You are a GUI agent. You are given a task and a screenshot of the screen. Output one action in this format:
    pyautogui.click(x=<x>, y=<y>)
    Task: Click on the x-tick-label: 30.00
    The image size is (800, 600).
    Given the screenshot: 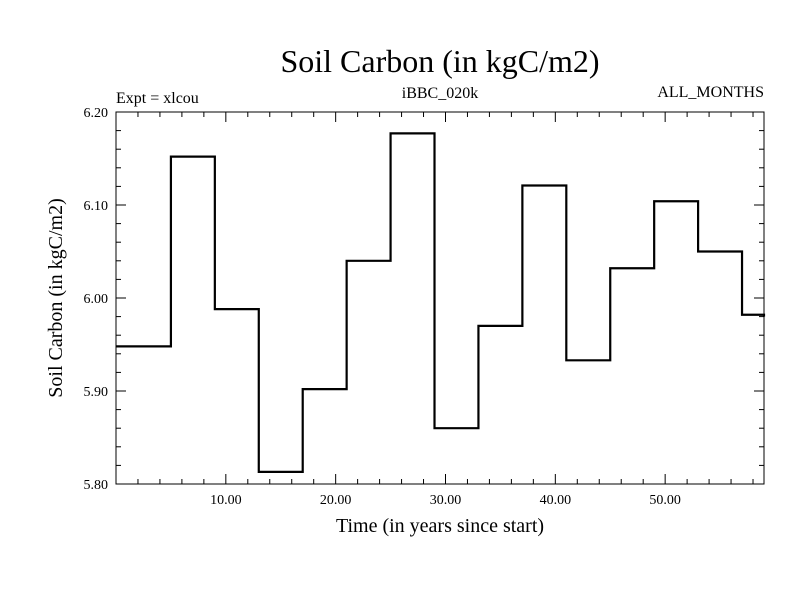 What is the action you would take?
    pyautogui.click(x=446, y=500)
    